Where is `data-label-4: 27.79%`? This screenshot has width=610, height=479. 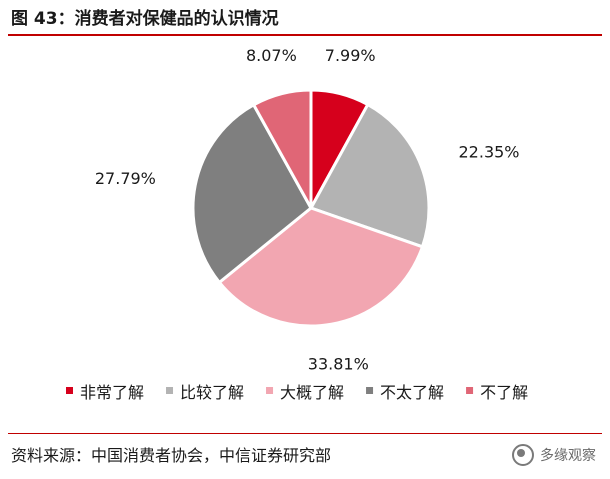
data-label-4: 27.79% is located at coordinates (125, 178).